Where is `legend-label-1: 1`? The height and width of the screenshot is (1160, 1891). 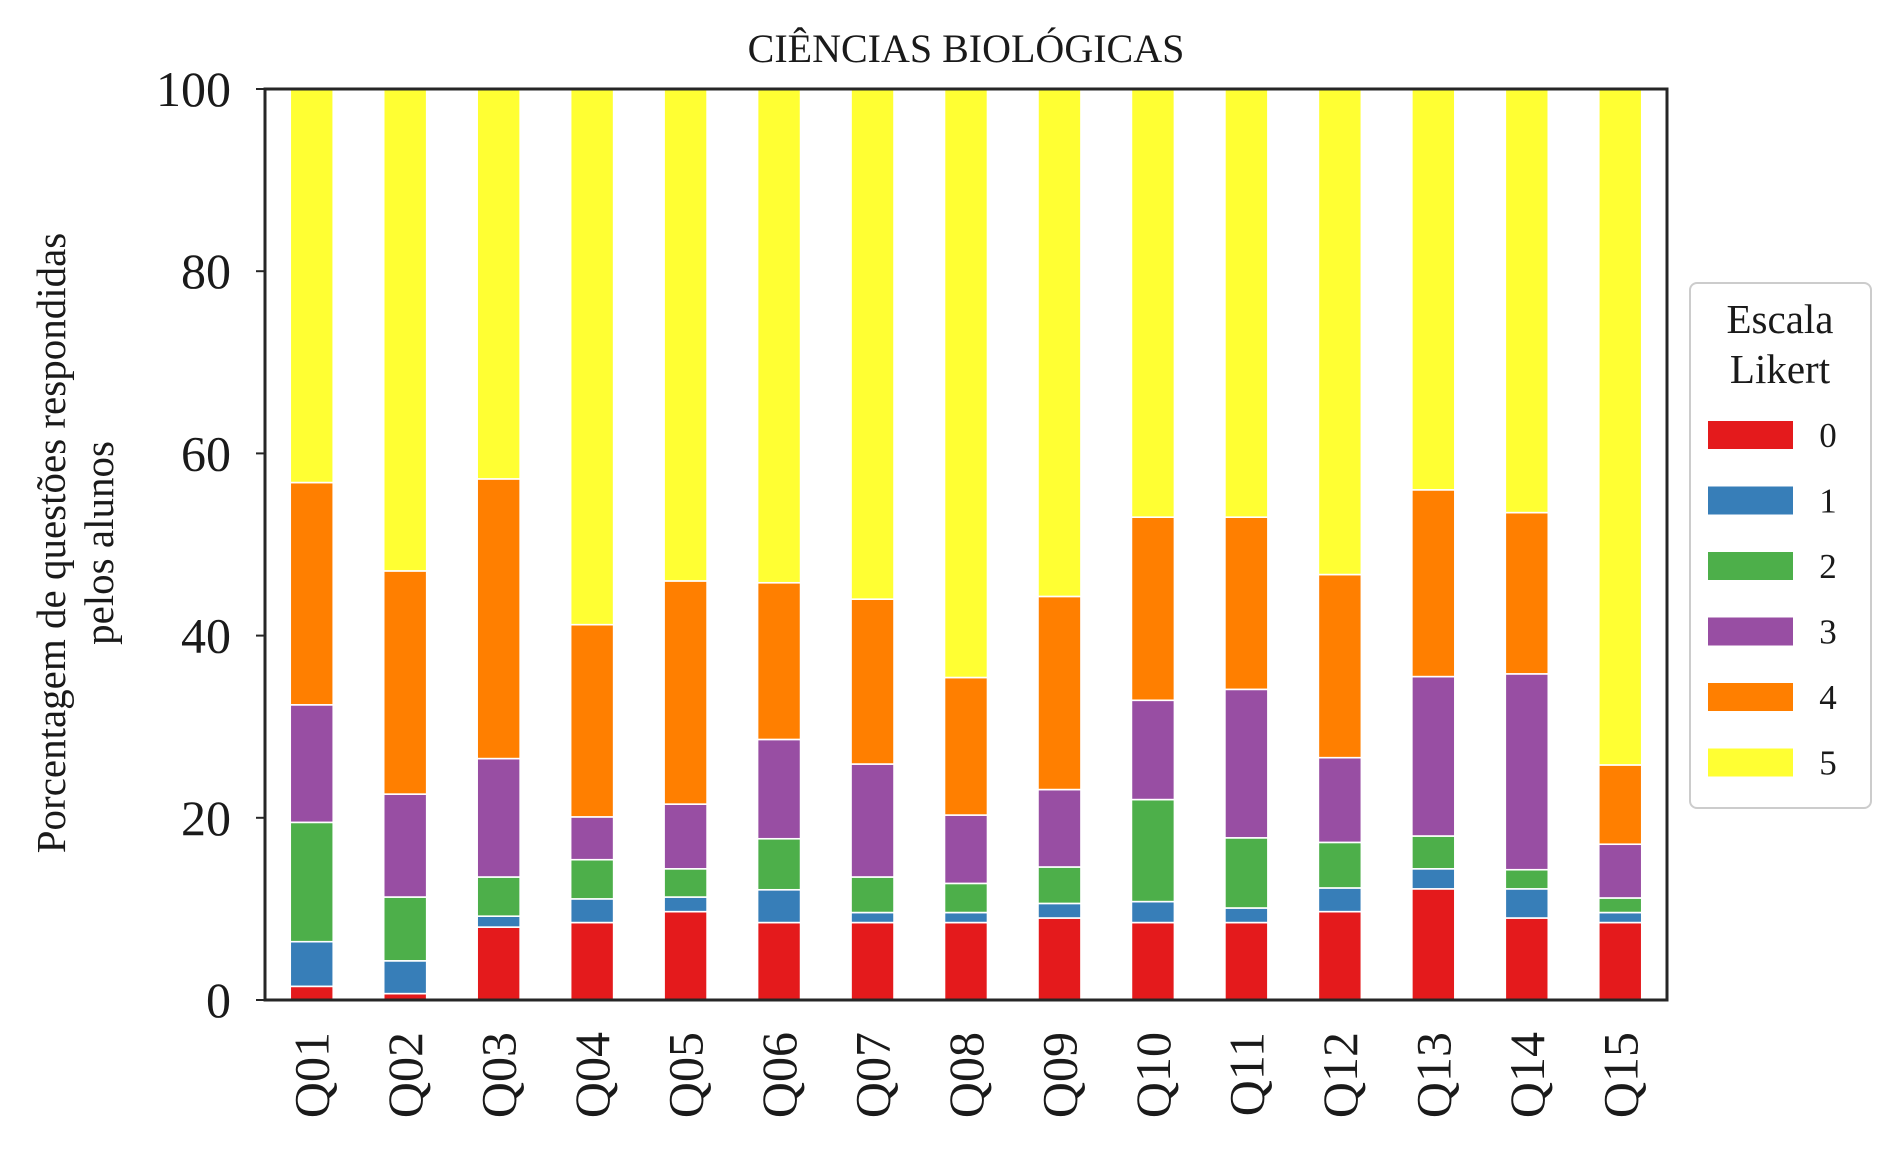
legend-label-1: 1 is located at coordinates (1828, 501).